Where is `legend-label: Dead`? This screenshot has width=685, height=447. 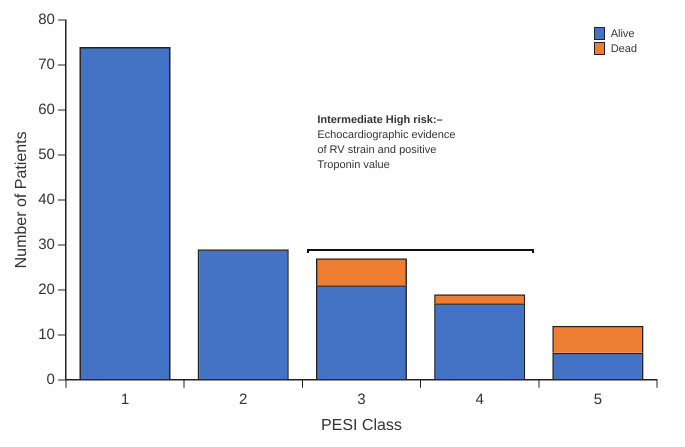
legend-label: Dead is located at coordinates (623, 48).